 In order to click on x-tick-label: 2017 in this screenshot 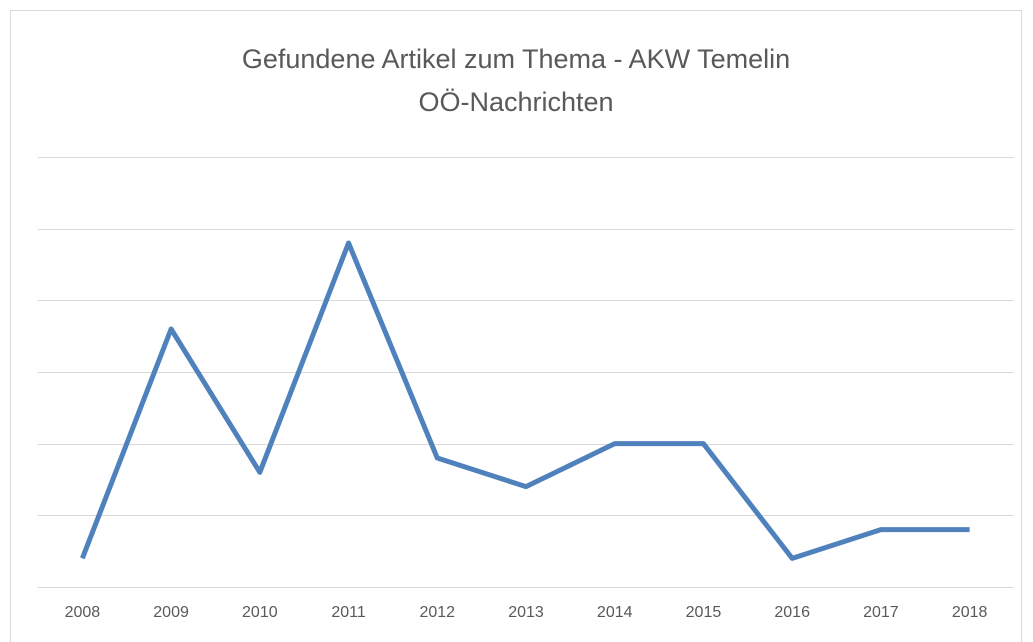, I will do `click(881, 612)`.